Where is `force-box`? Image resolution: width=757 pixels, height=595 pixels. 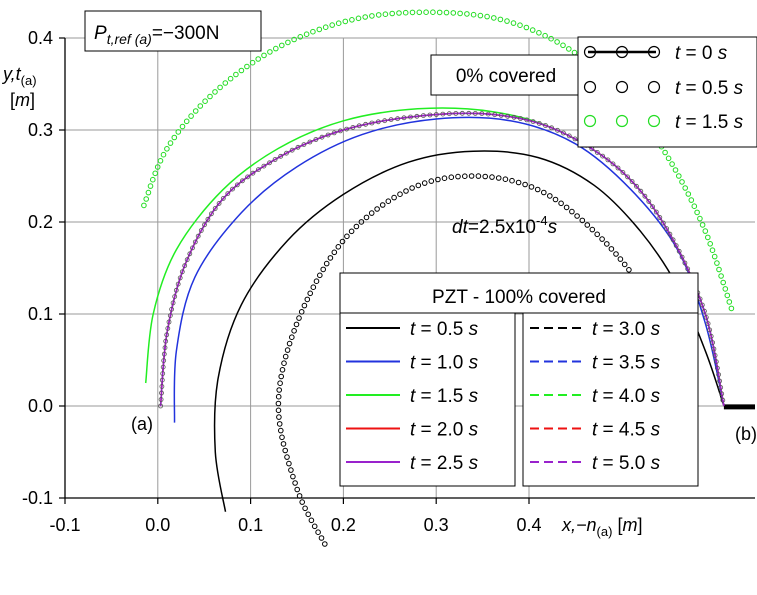 force-box is located at coordinates (173, 31).